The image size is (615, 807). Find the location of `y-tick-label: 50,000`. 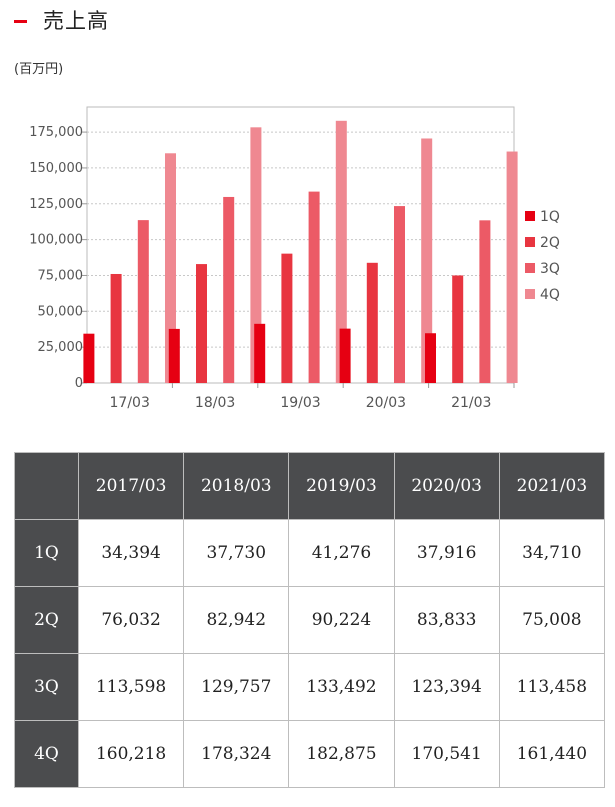

y-tick-label: 50,000 is located at coordinates (61, 311).